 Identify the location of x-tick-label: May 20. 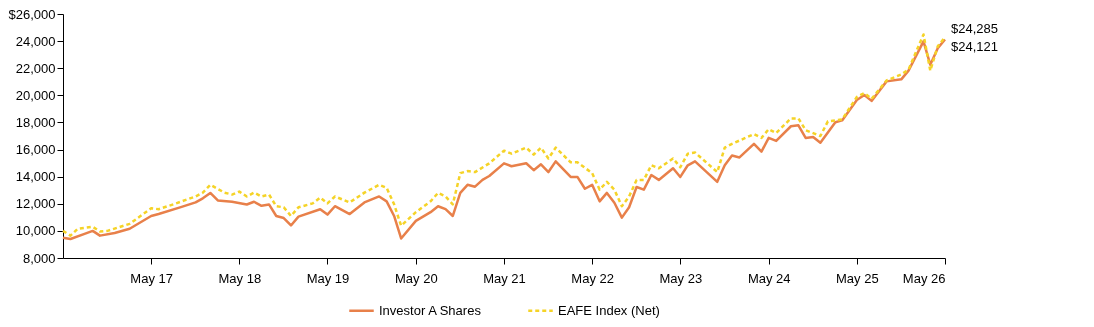
(416, 278).